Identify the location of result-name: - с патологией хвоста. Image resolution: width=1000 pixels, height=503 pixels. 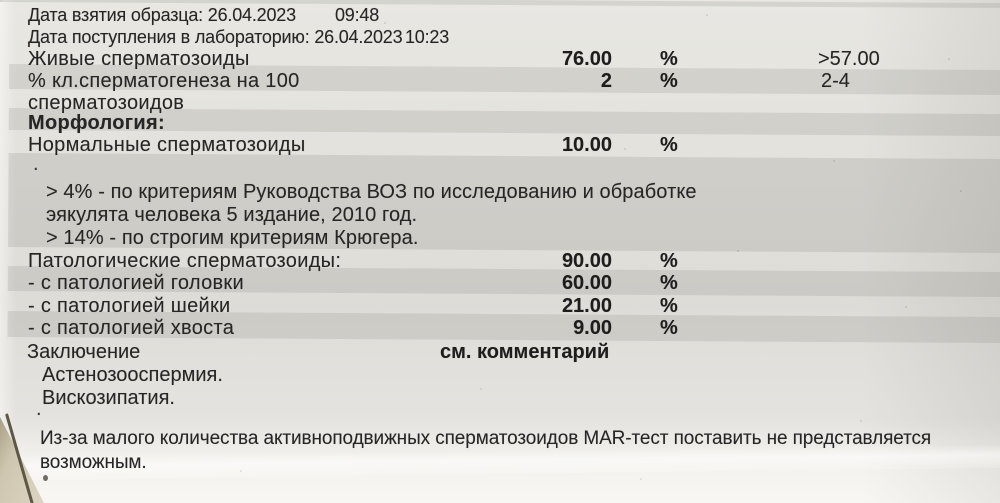
(131, 328).